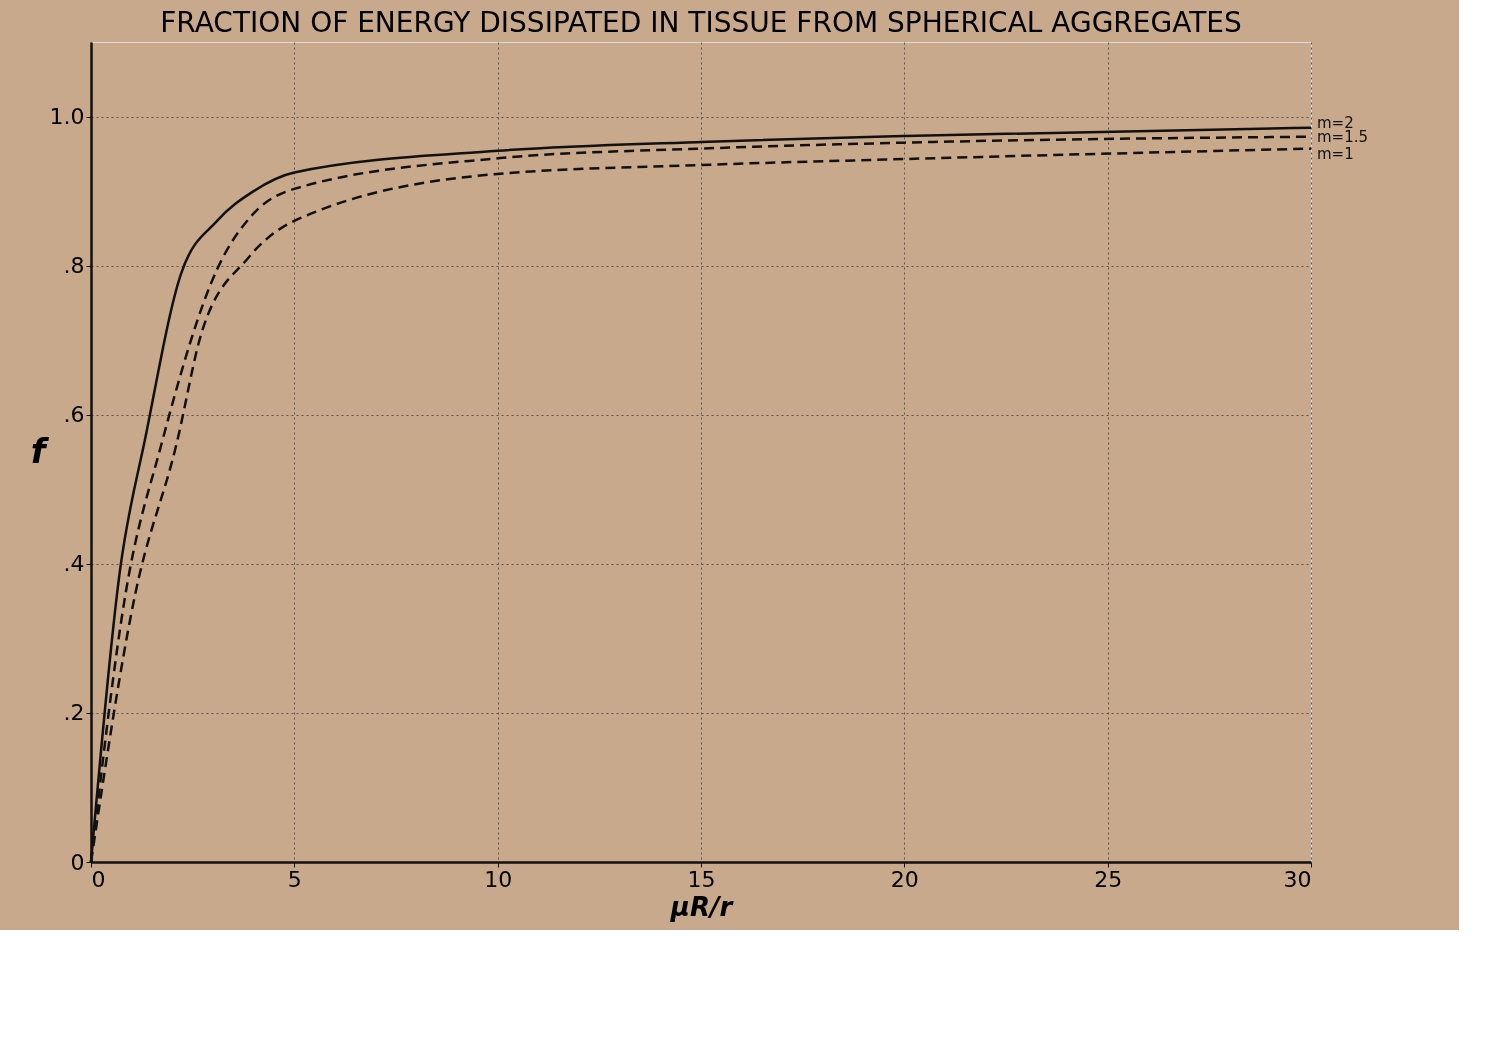  Describe the element at coordinates (702, 906) in the screenshot. I see `x-axis-title: μR/r` at that location.